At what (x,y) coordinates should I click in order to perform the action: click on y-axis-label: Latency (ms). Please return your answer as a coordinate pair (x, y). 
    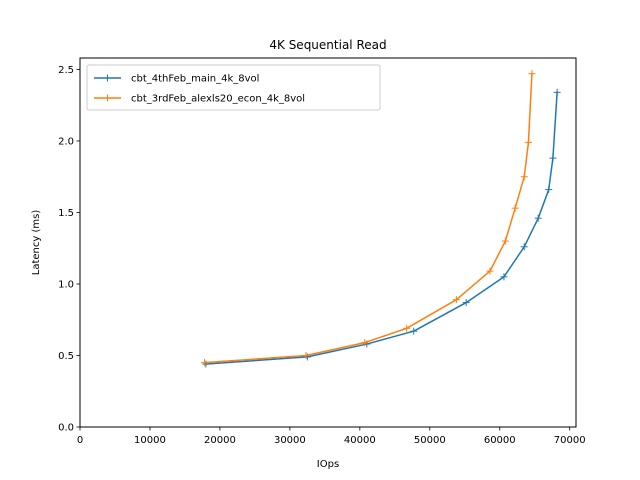
    Looking at the image, I should click on (36, 243).